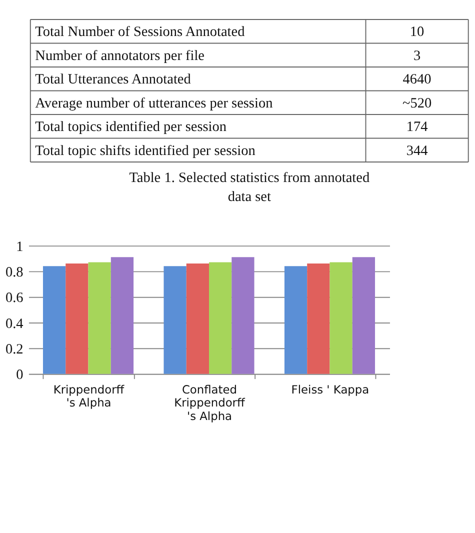  I want to click on y-tick-label: 0.4, so click(14, 324).